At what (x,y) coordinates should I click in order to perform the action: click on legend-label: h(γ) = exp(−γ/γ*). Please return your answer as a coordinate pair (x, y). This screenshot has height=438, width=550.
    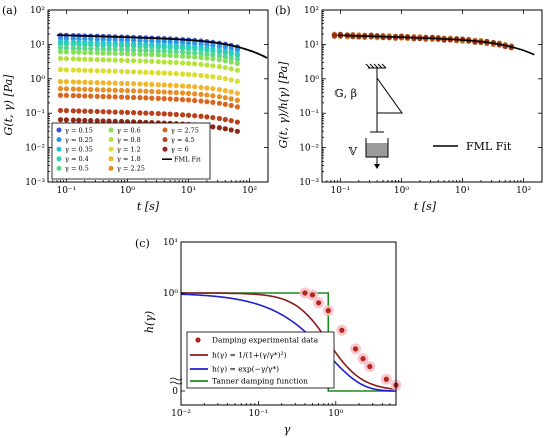
    Looking at the image, I should click on (245, 369).